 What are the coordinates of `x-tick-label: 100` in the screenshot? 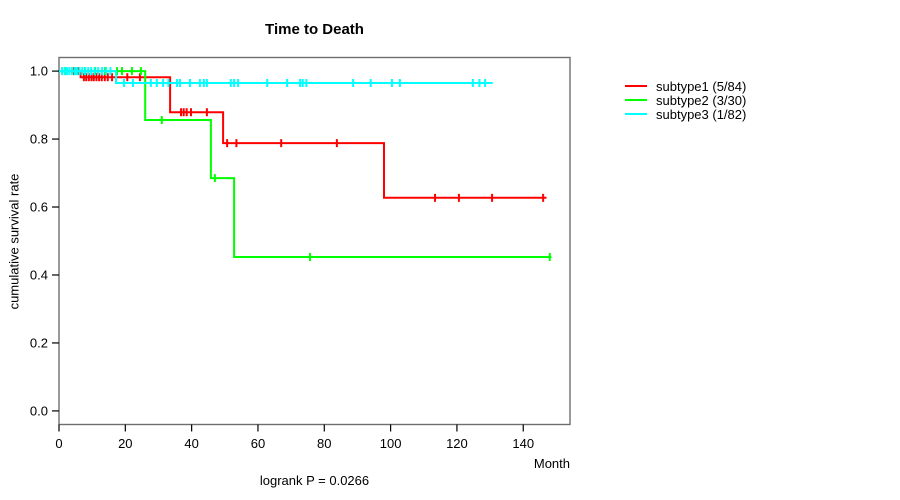 It's located at (391, 443).